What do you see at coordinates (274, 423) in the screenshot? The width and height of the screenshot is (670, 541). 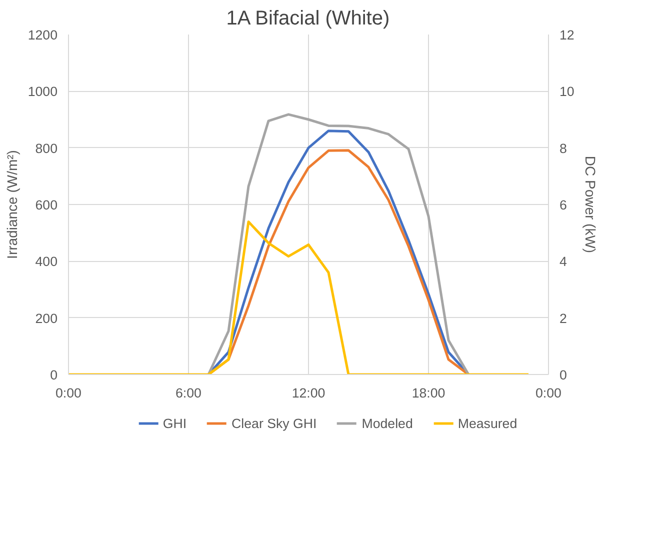 I see `legend-label: Clear Sky GHI` at bounding box center [274, 423].